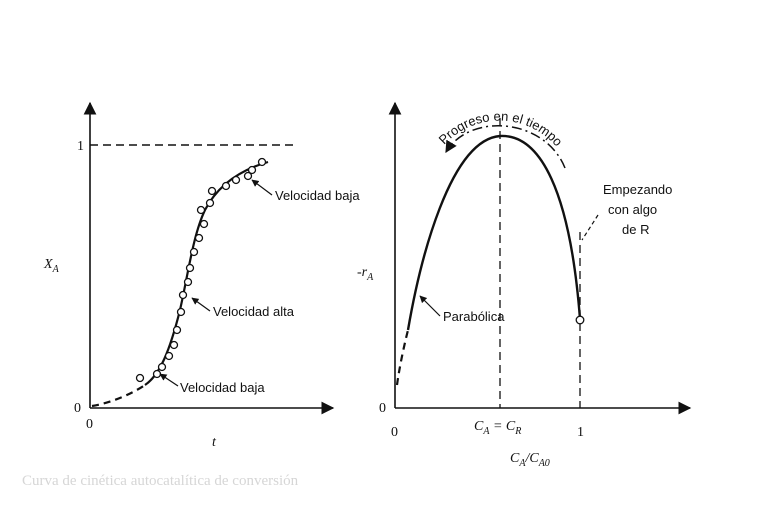 The height and width of the screenshot is (512, 768). Describe the element at coordinates (580, 320) in the screenshot. I see `start-point-marker` at that location.